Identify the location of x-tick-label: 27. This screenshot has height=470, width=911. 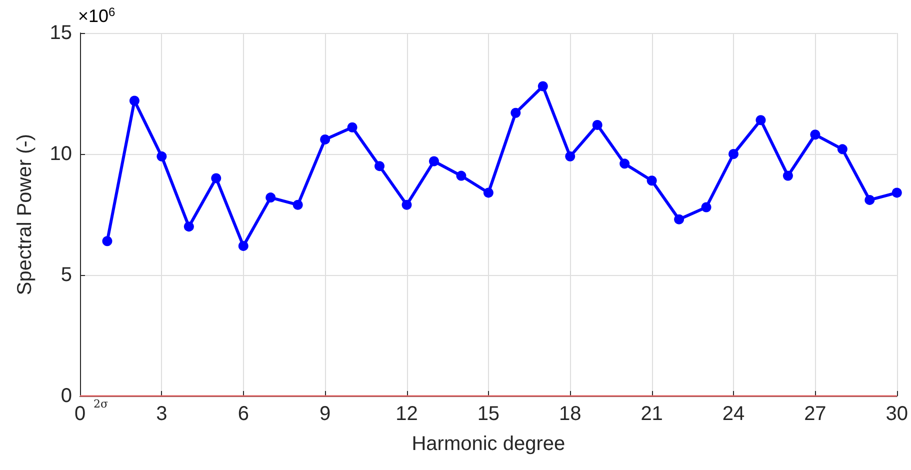
(815, 414).